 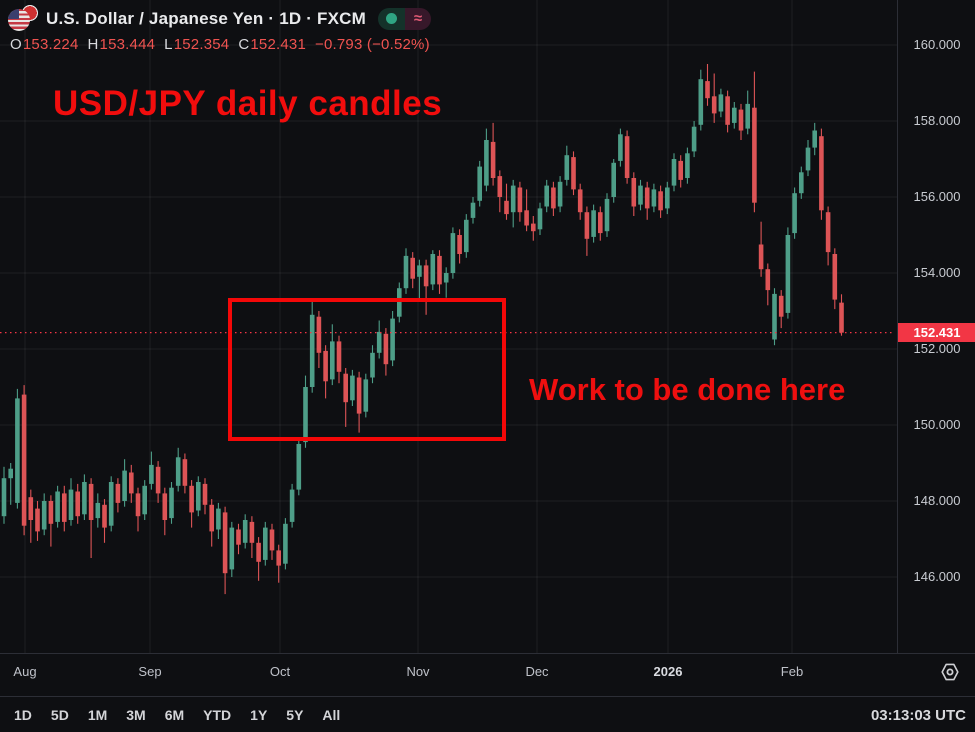 What do you see at coordinates (331, 715) in the screenshot?
I see `range-button-all: All` at bounding box center [331, 715].